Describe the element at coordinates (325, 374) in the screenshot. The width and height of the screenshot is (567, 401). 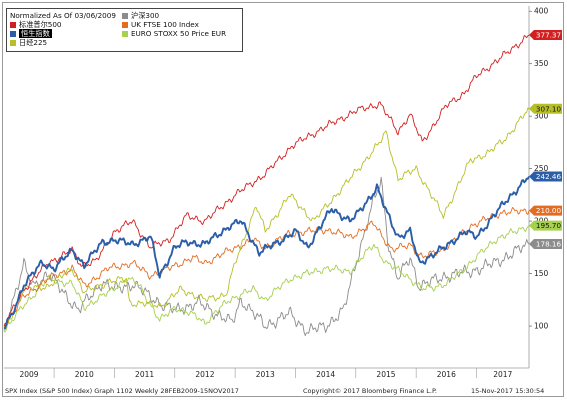
I see `x-tick-label: 2014` at that location.